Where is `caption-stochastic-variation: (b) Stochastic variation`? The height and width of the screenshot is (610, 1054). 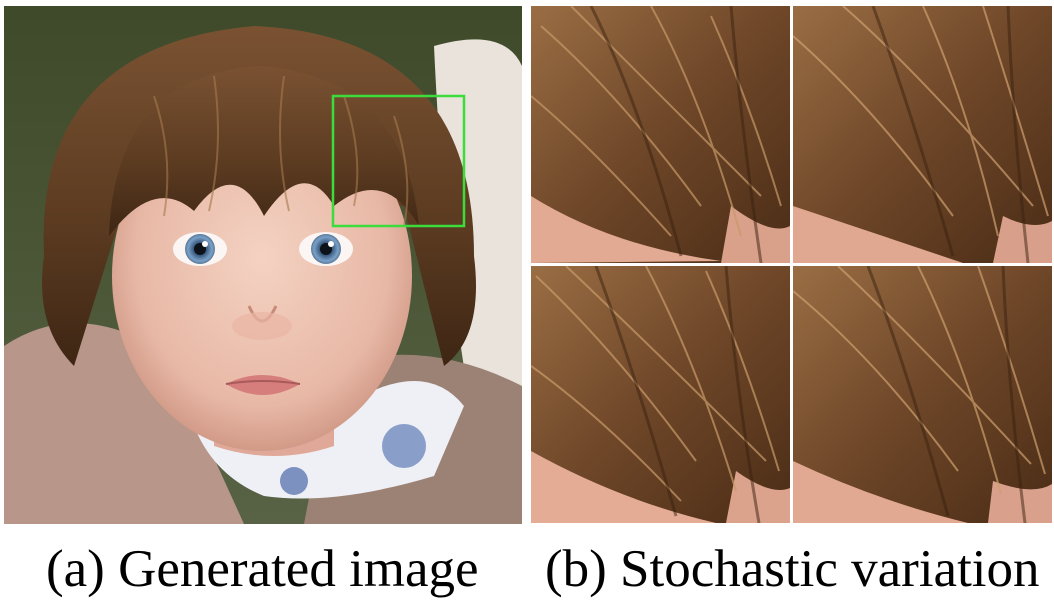
caption-stochastic-variation: (b) Stochastic variation is located at coordinates (792, 569).